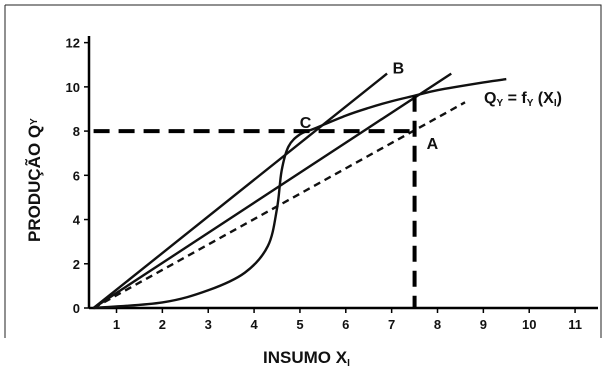 Image resolution: width=606 pixels, height=369 pixels. What do you see at coordinates (306, 123) in the screenshot?
I see `point-label-c: C` at bounding box center [306, 123].